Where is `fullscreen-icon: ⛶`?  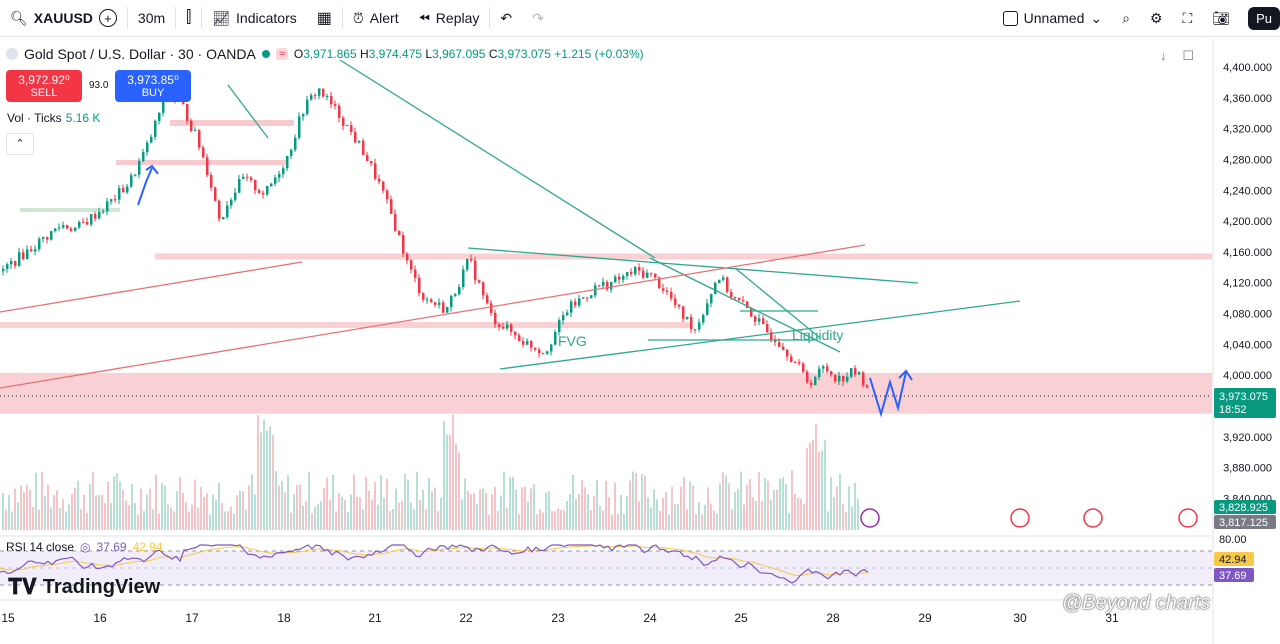 fullscreen-icon: ⛶ is located at coordinates (1187, 17).